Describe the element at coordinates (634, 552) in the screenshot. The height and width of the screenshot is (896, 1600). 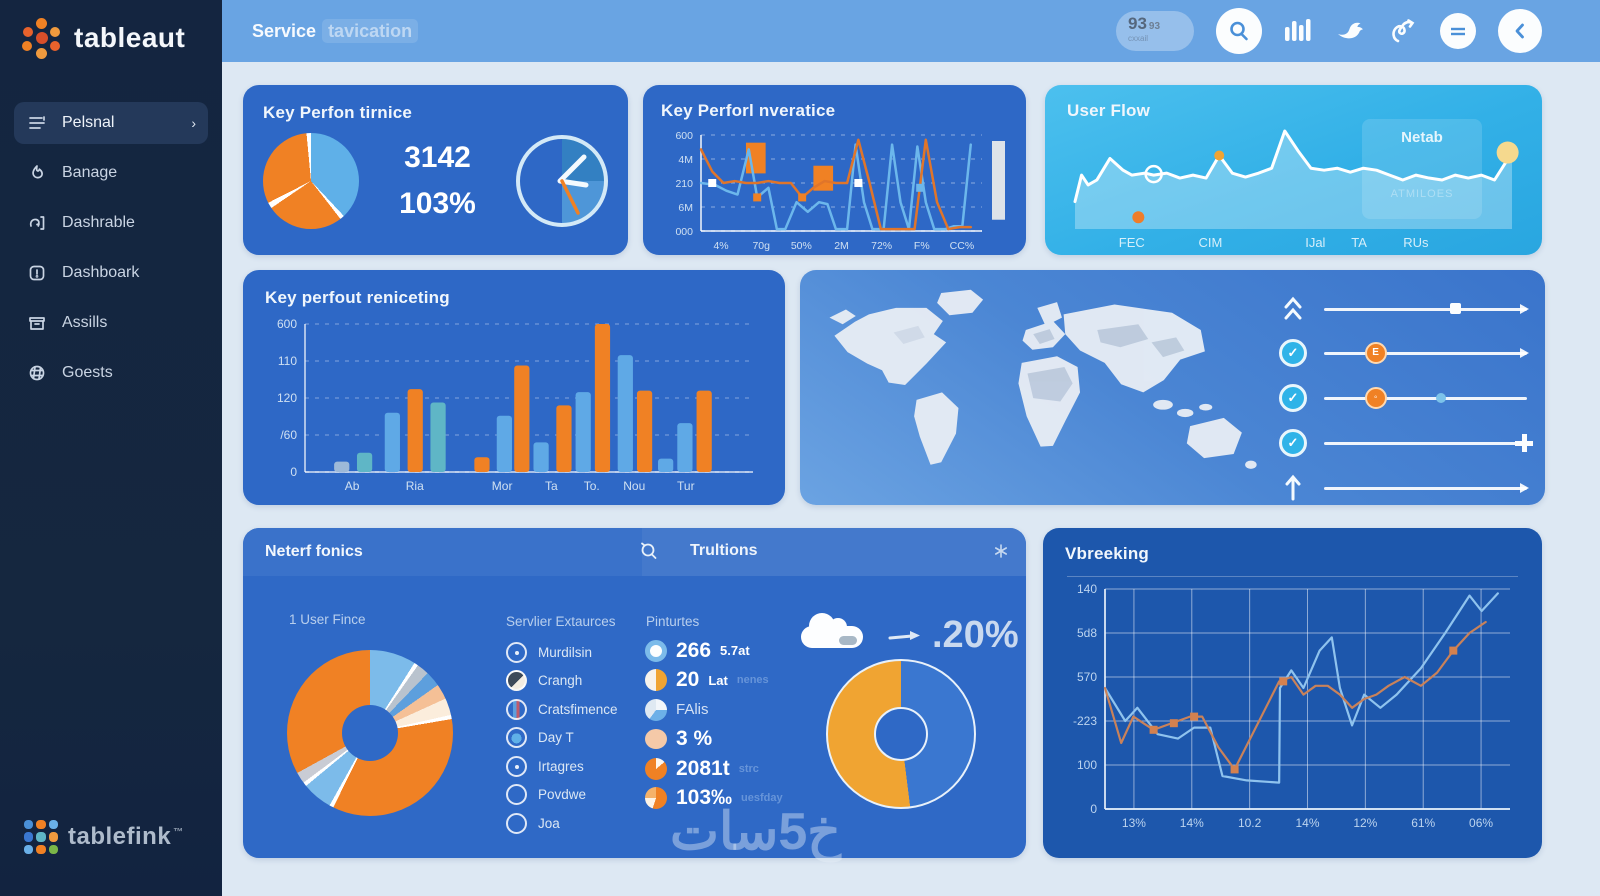
I see `breakdown-tab-bar: Neterf fonics Trultions` at that location.